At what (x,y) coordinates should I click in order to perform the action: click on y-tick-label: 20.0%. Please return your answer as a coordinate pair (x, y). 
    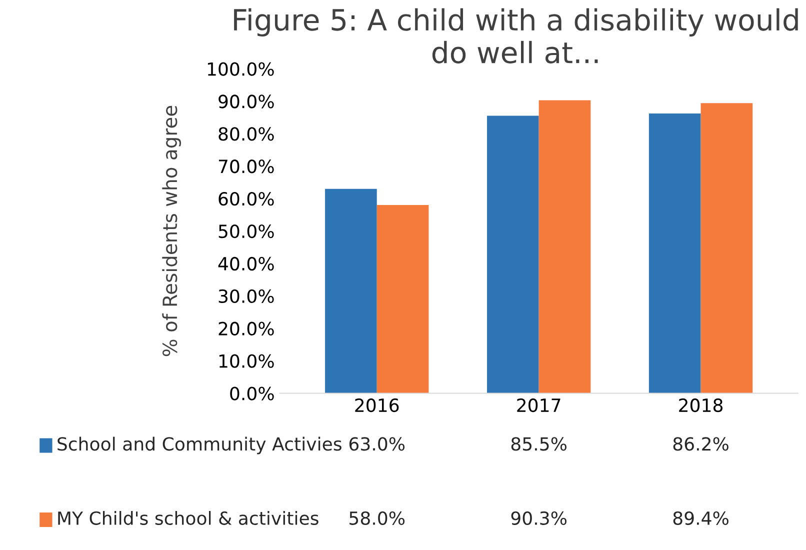
    Looking at the image, I should click on (246, 329).